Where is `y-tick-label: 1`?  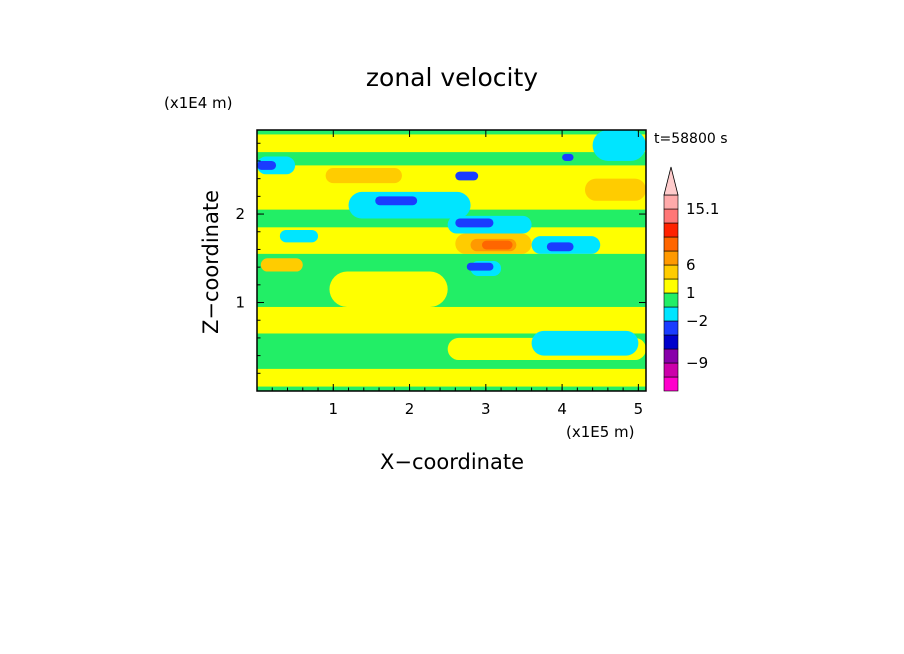
y-tick-label: 1 is located at coordinates (240, 303).